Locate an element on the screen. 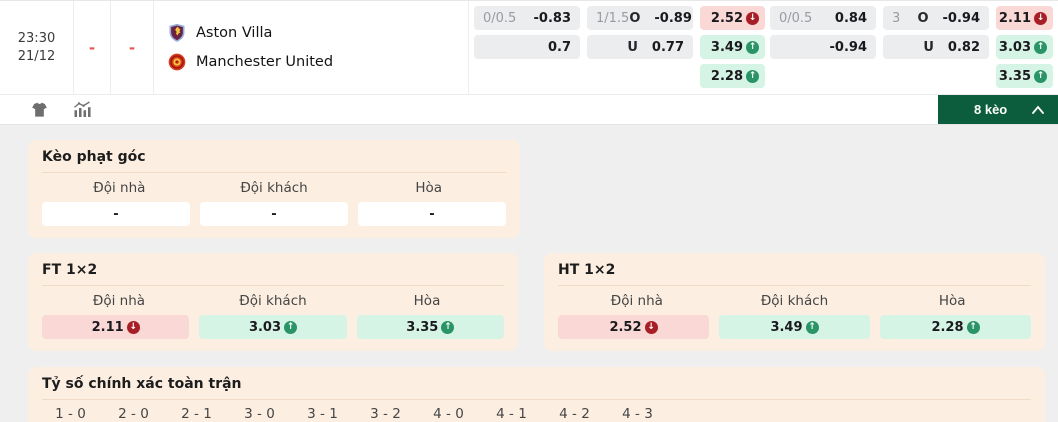  score-column: 4 - 141↓89↓ is located at coordinates (511, 413).